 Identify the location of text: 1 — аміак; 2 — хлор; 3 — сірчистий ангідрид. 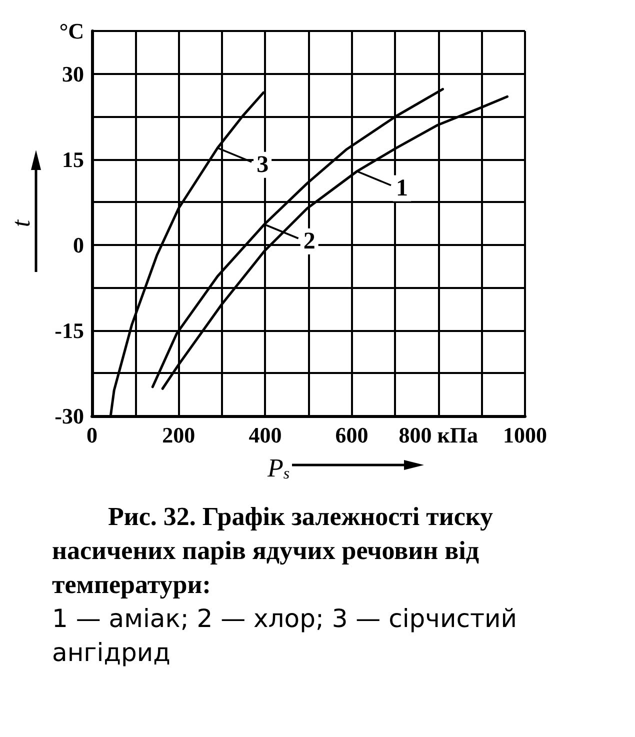
(285, 636).